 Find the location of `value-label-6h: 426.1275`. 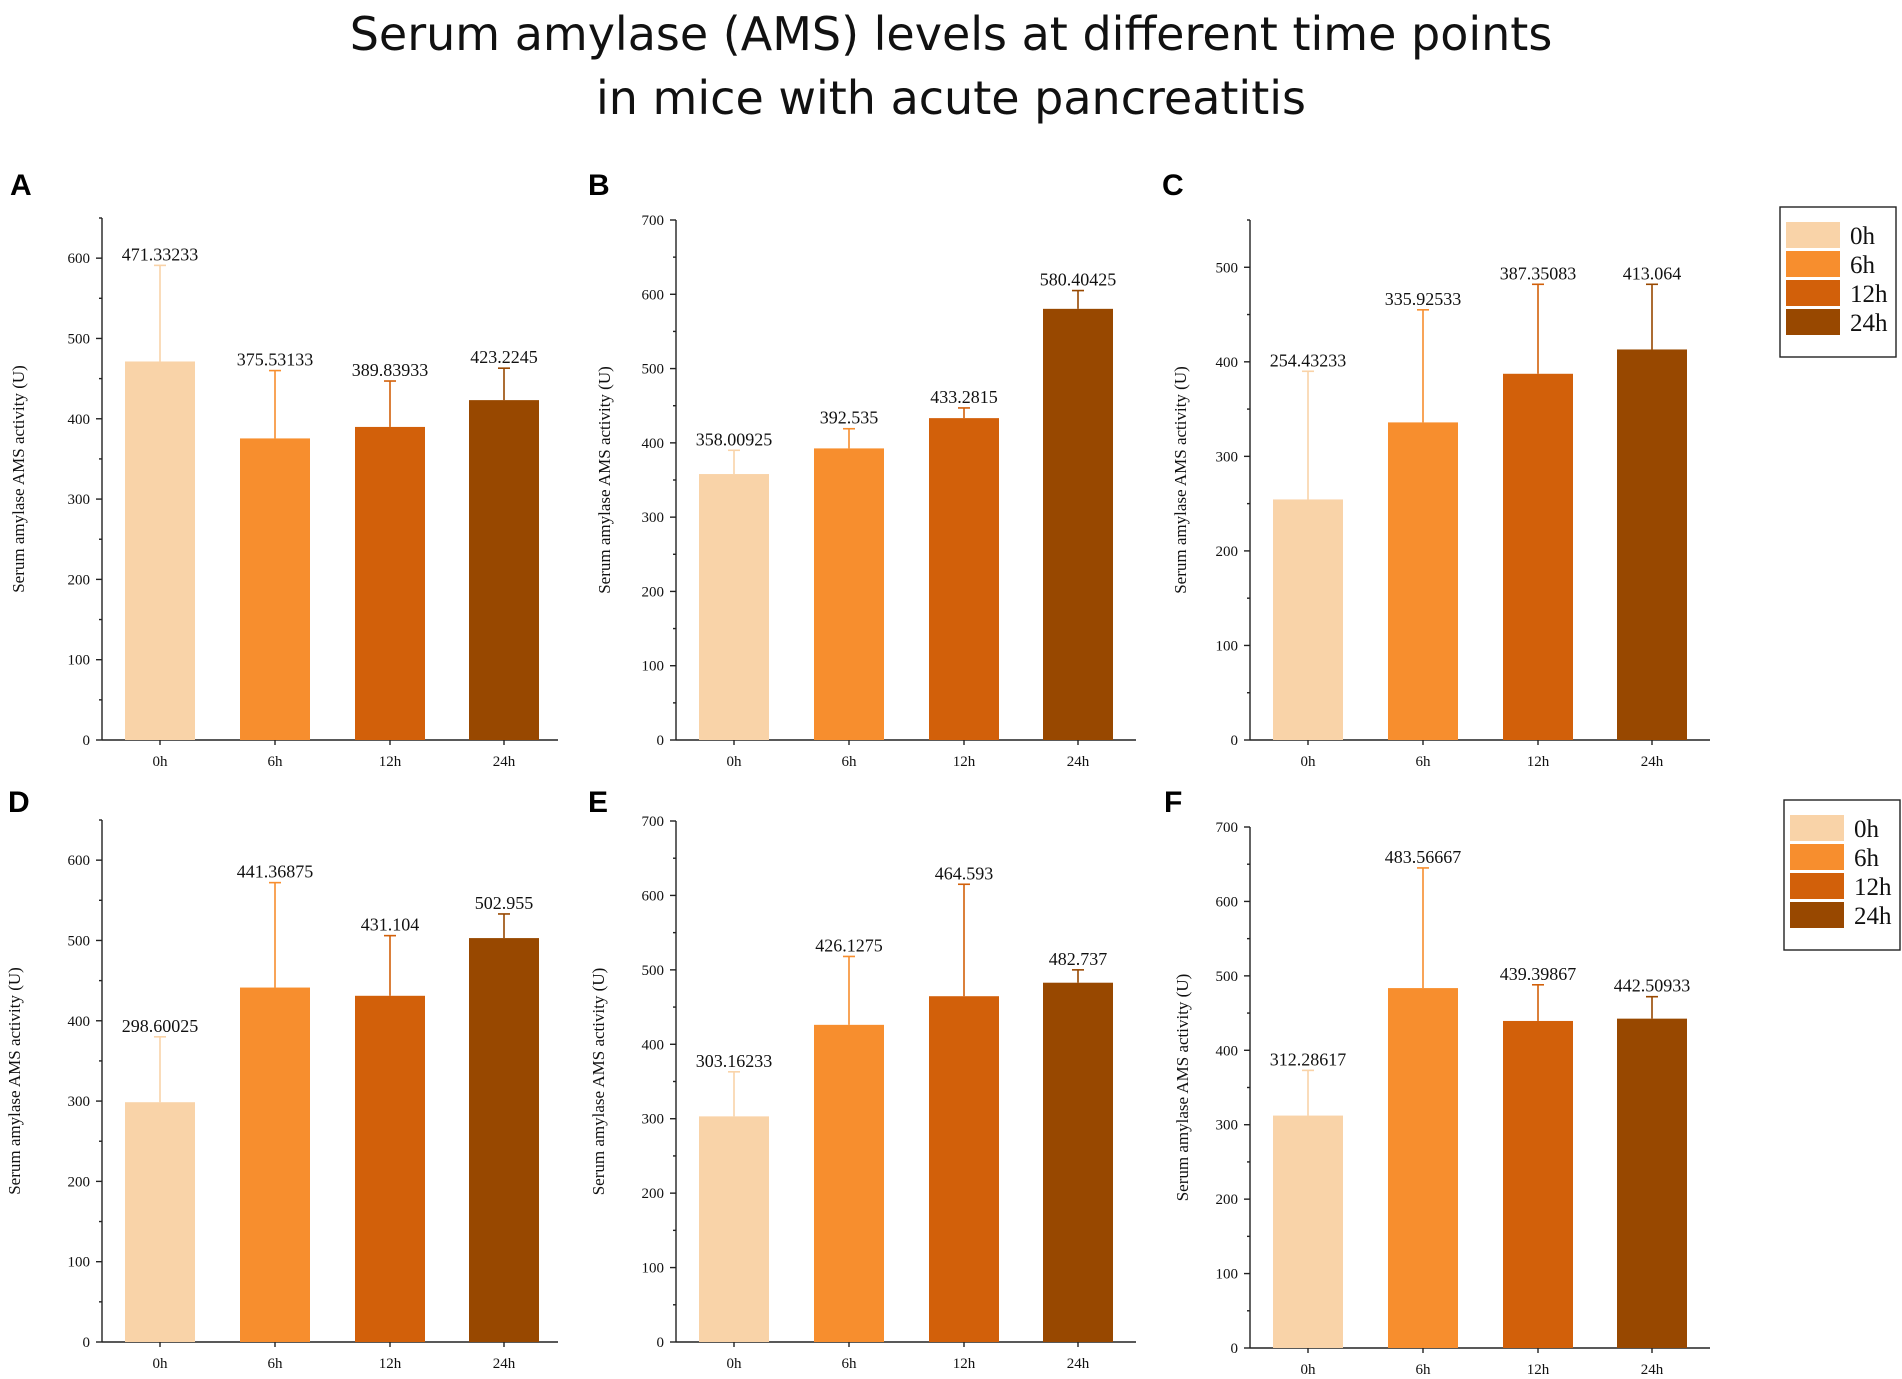

value-label-6h: 426.1275 is located at coordinates (849, 945).